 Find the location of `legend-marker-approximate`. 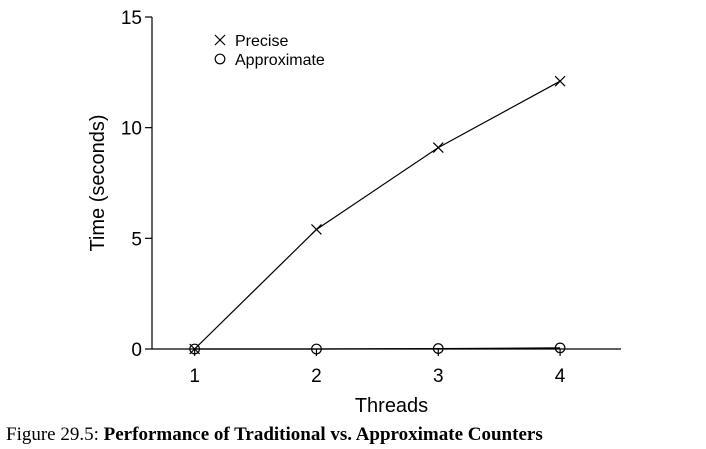

legend-marker-approximate is located at coordinates (220, 59).